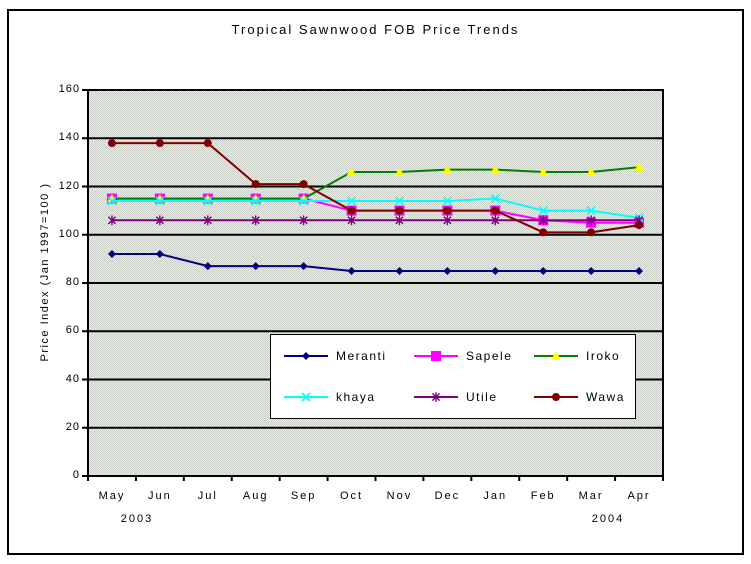 Image resolution: width=751 pixels, height=564 pixels. Describe the element at coordinates (351, 496) in the screenshot. I see `x-axis-tick-label: Oct` at that location.